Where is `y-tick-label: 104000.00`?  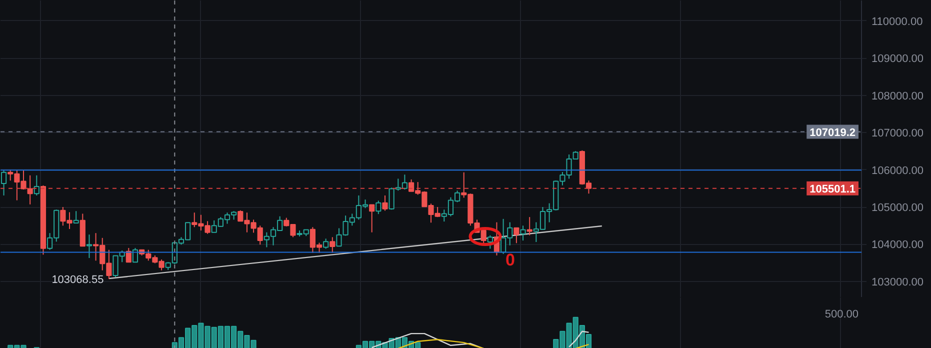 y-tick-label: 104000.00 is located at coordinates (898, 245).